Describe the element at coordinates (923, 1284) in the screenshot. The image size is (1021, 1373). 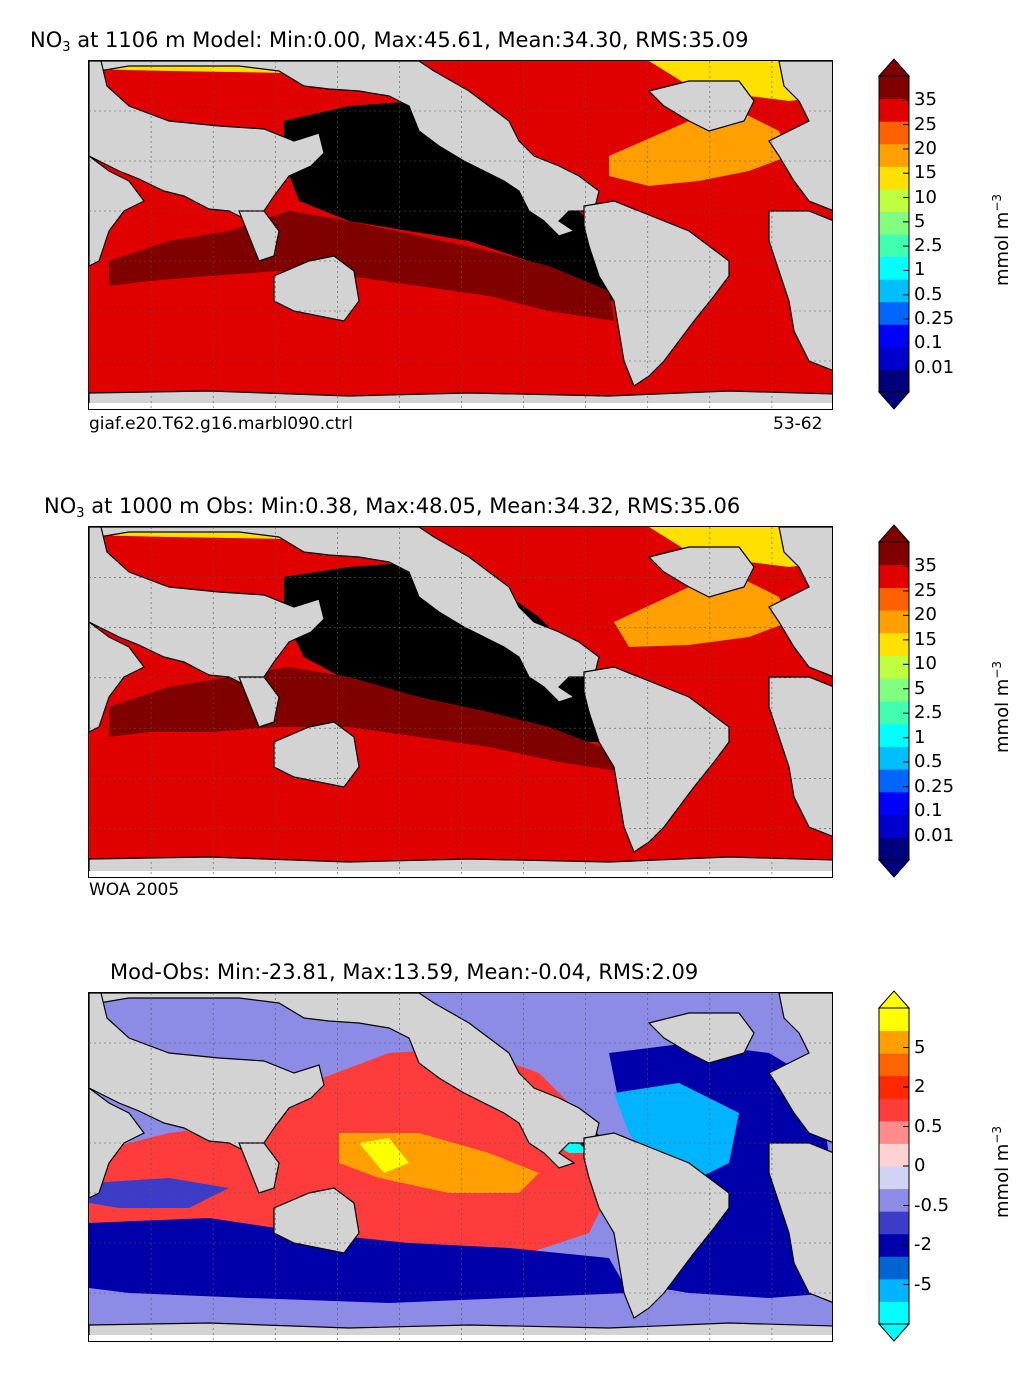
I see `colorbar-tick-label: -5` at that location.